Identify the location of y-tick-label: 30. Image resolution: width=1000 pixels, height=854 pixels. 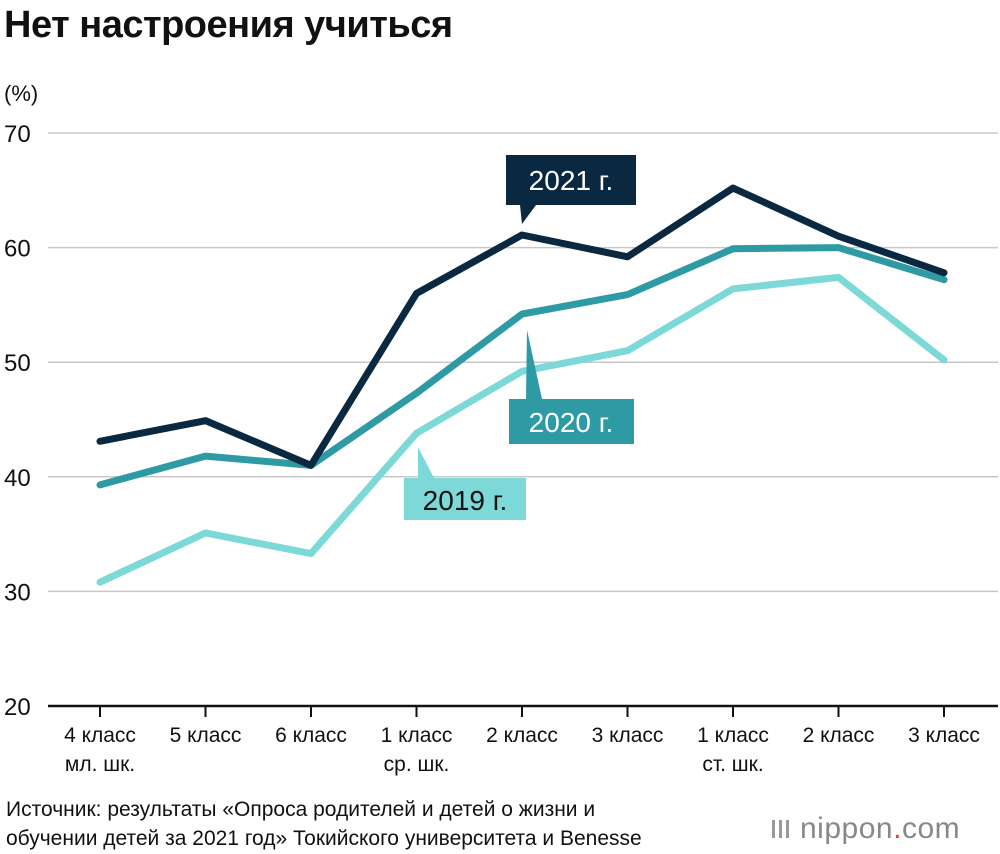
(17, 592).